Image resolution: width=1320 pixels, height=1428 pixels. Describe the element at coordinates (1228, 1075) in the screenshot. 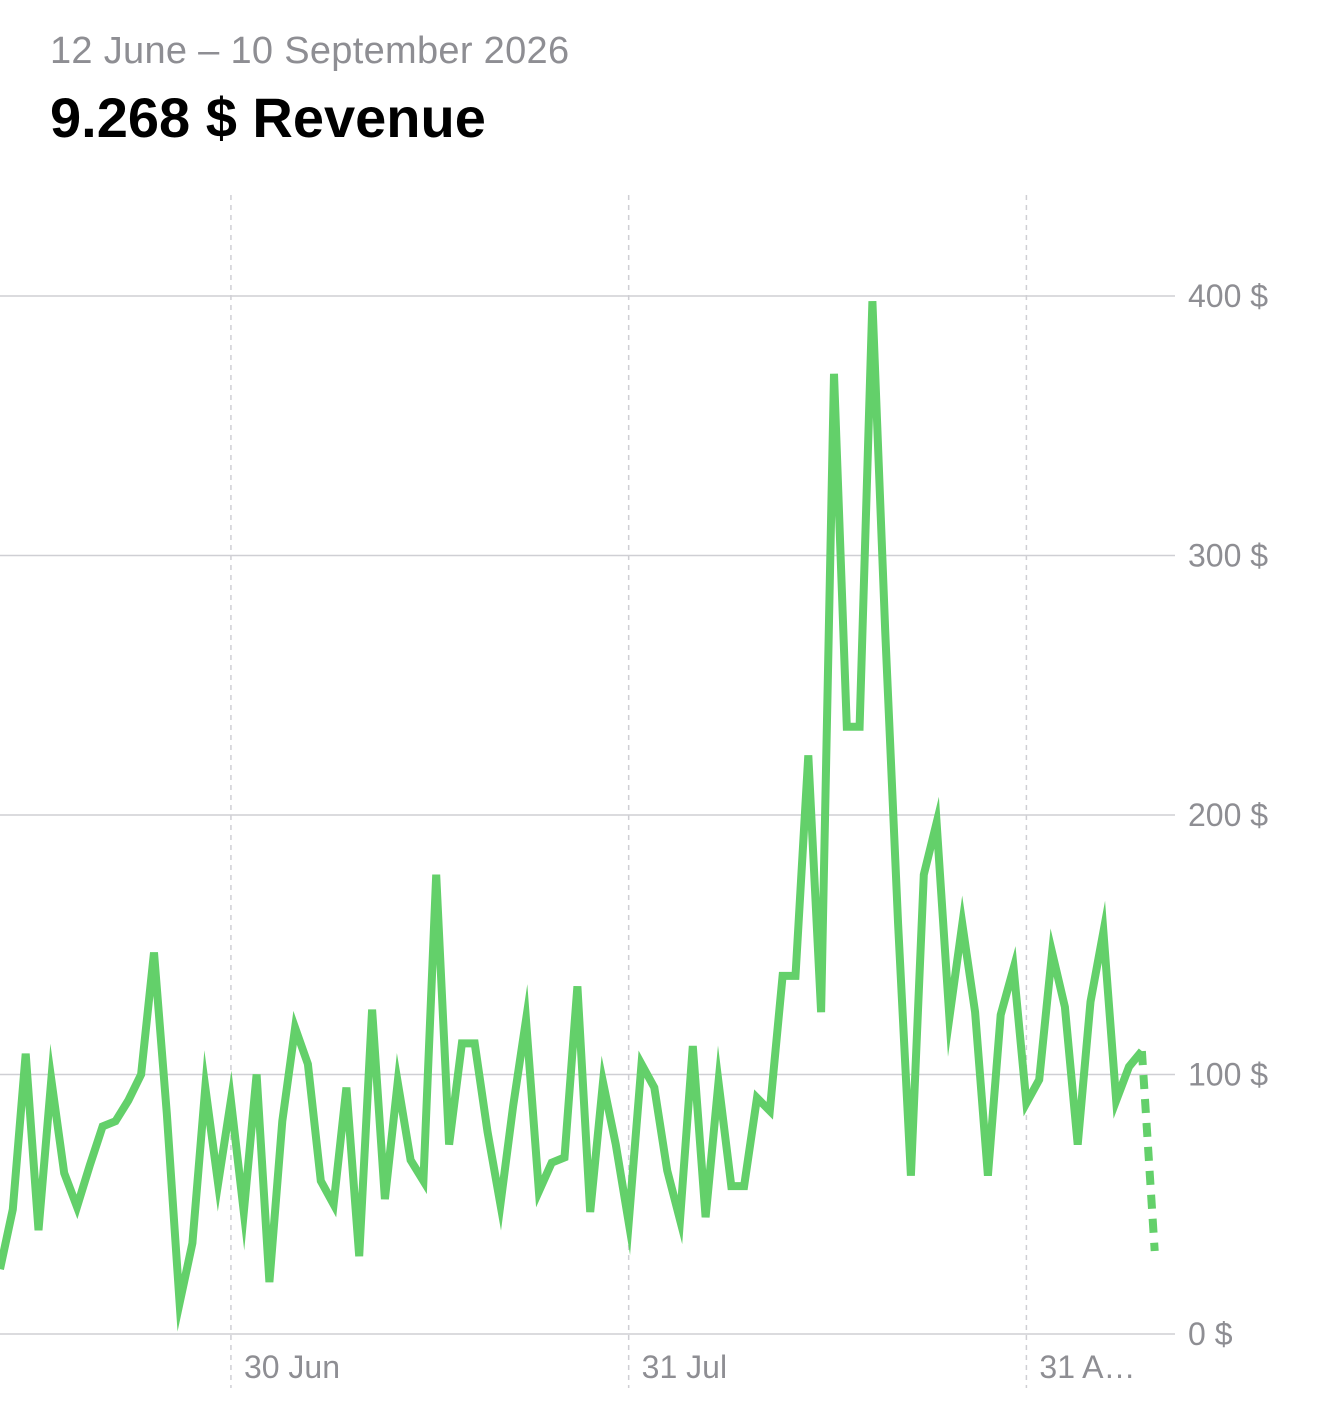

I see `y-tick-label: 100 $` at that location.